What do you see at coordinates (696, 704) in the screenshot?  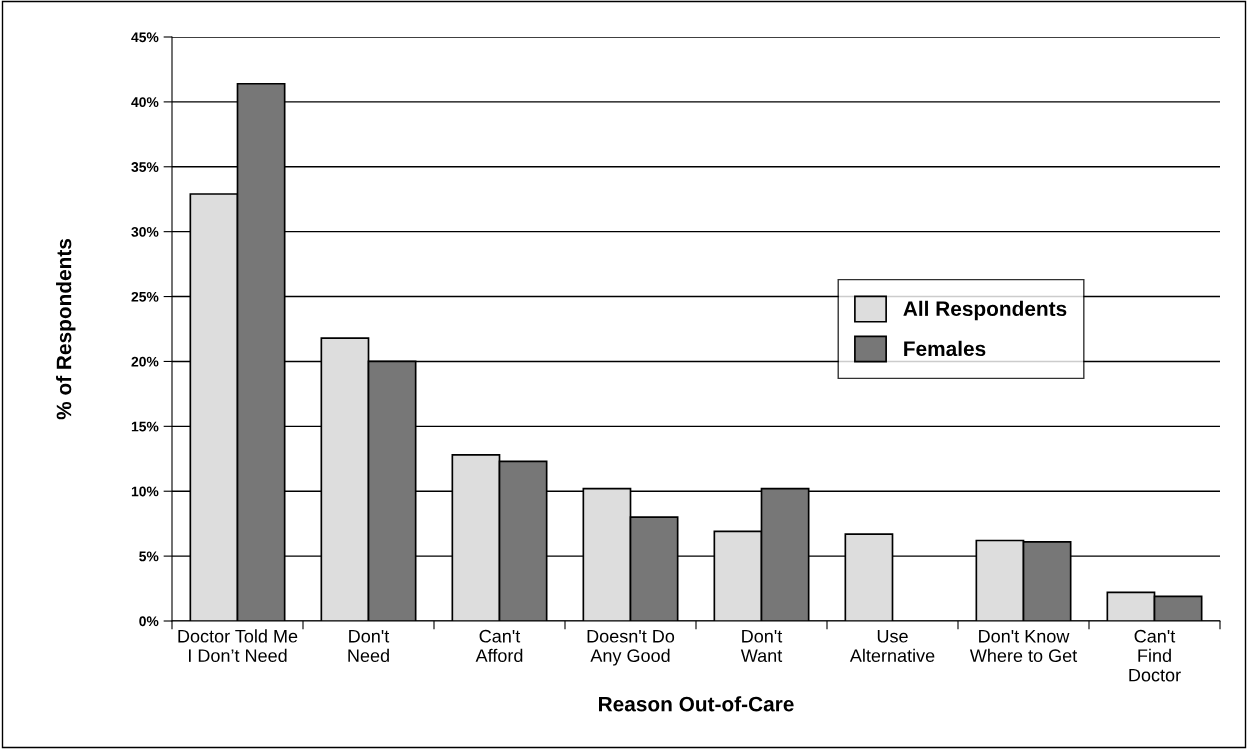 I see `x-axis-title: Reason Out-of-Care` at bounding box center [696, 704].